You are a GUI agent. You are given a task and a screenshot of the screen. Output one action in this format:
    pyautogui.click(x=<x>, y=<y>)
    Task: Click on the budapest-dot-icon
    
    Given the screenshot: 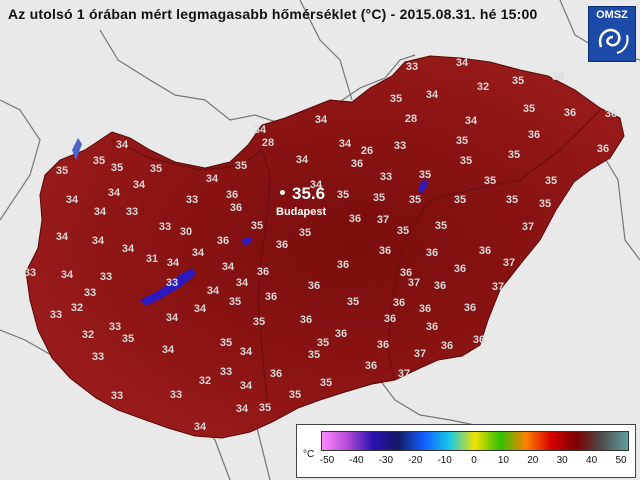 What is the action you would take?
    pyautogui.click(x=282, y=192)
    